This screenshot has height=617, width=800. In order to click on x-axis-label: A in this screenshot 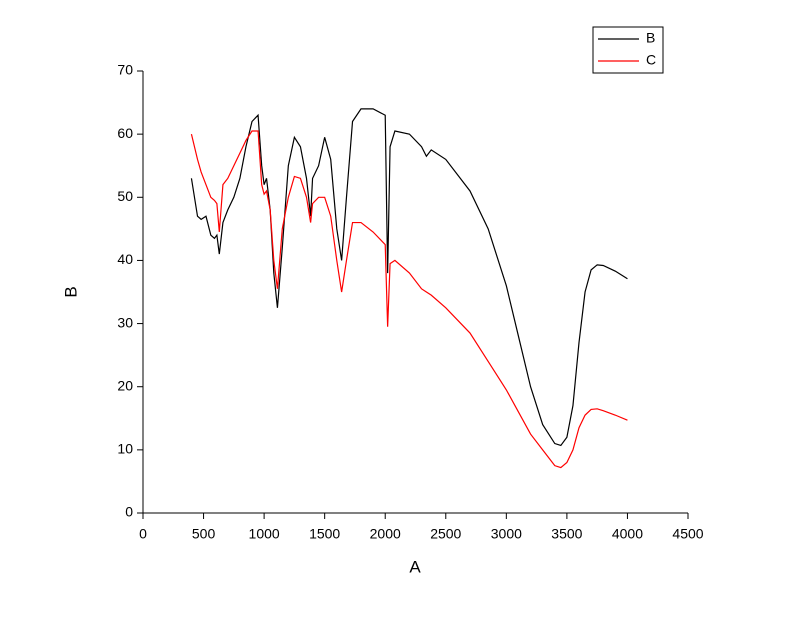, I will do `click(415, 566)`.